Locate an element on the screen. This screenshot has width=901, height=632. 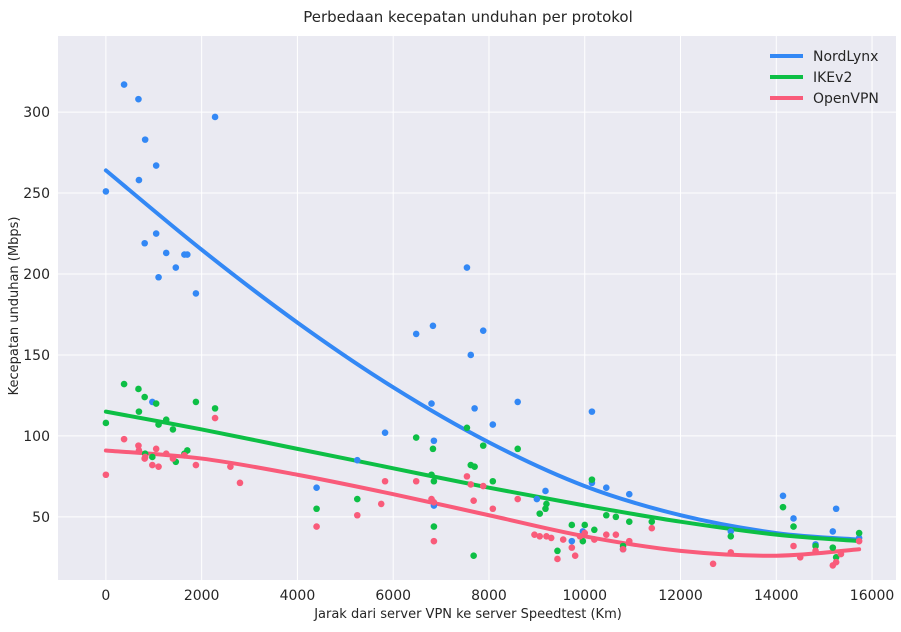
x-tick-label: 0 is located at coordinates (105, 596).